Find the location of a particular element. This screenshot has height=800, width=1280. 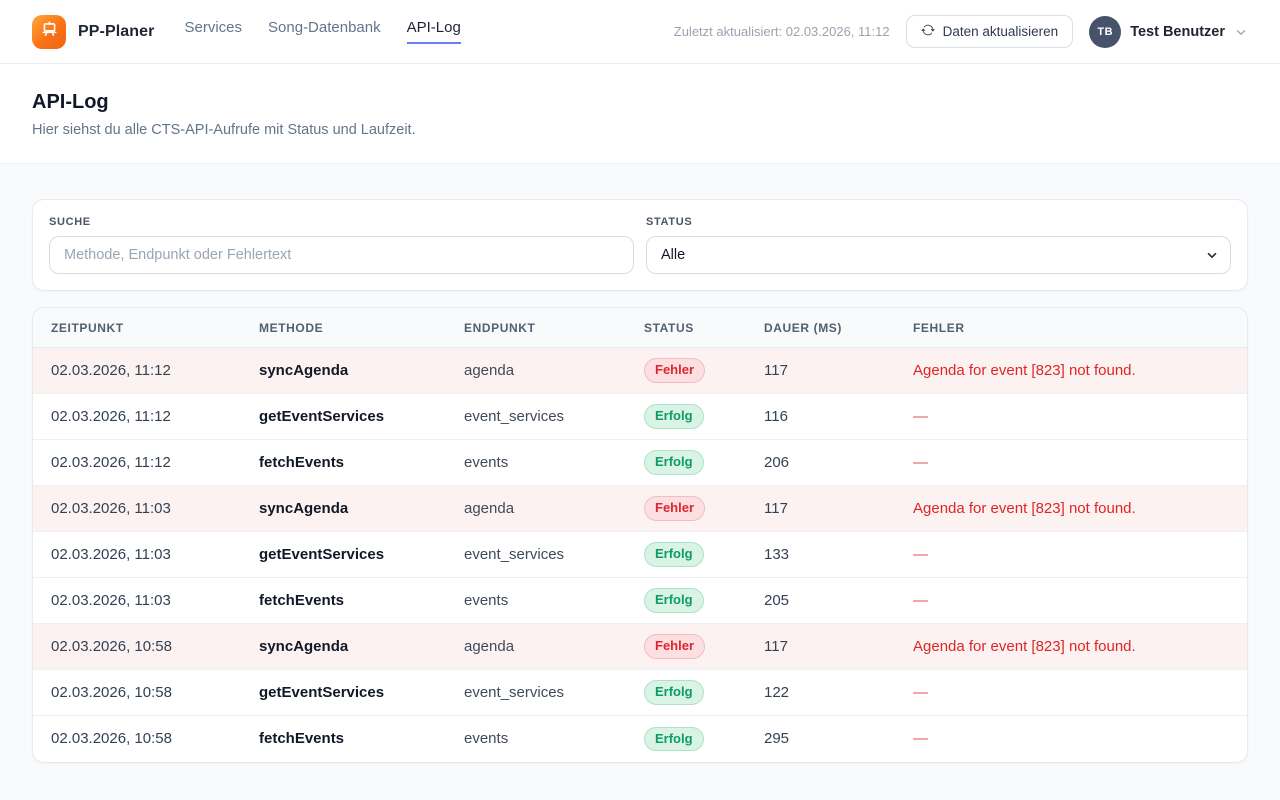

status-field-group: STATUS Alle is located at coordinates (938, 245).